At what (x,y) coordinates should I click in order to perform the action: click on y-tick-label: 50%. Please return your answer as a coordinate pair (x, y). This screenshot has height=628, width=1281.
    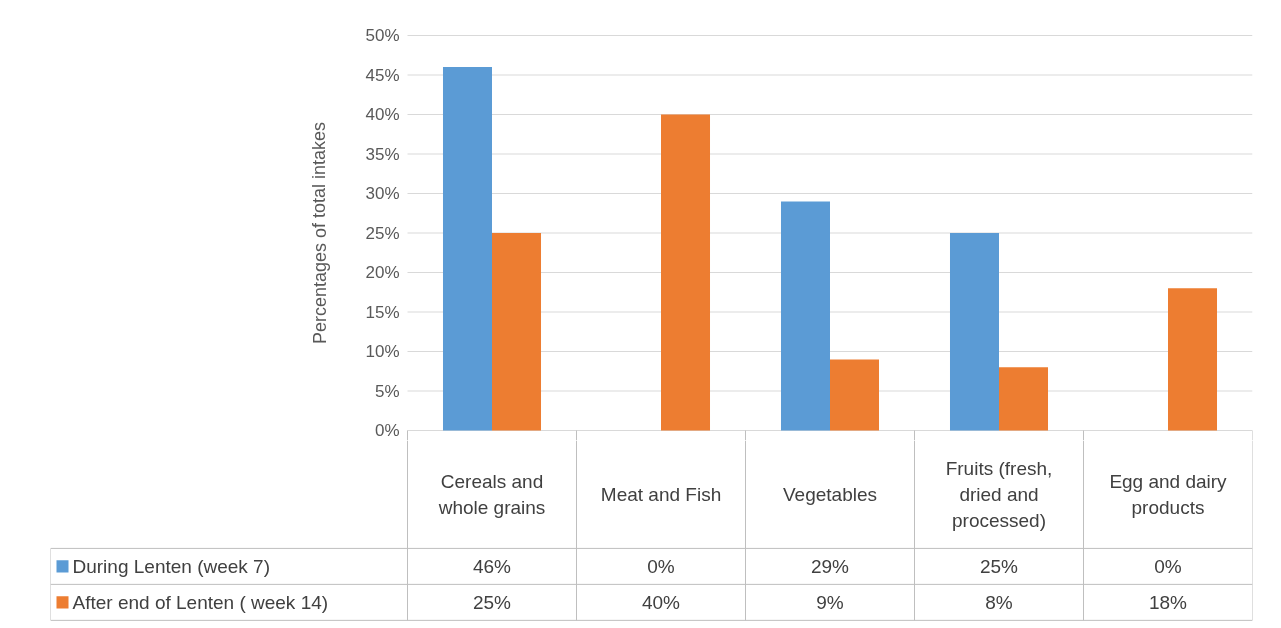
    Looking at the image, I should click on (382, 35).